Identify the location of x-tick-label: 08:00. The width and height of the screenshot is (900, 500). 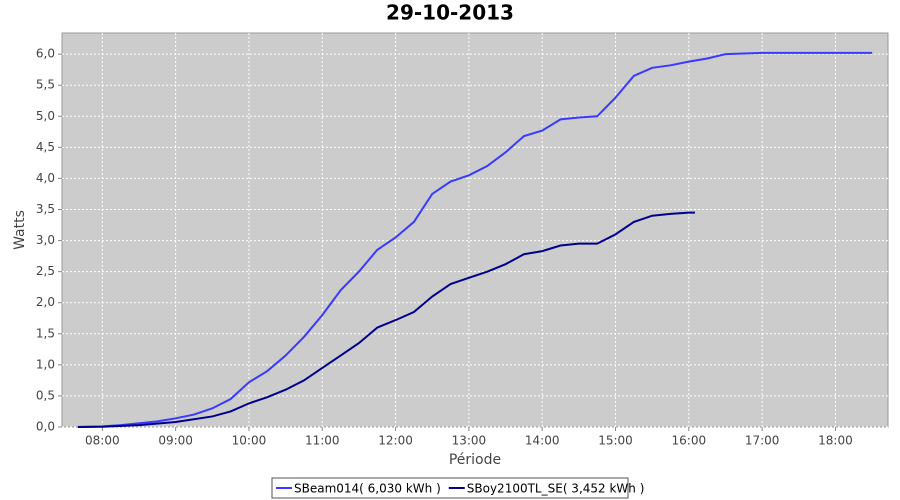
(102, 441).